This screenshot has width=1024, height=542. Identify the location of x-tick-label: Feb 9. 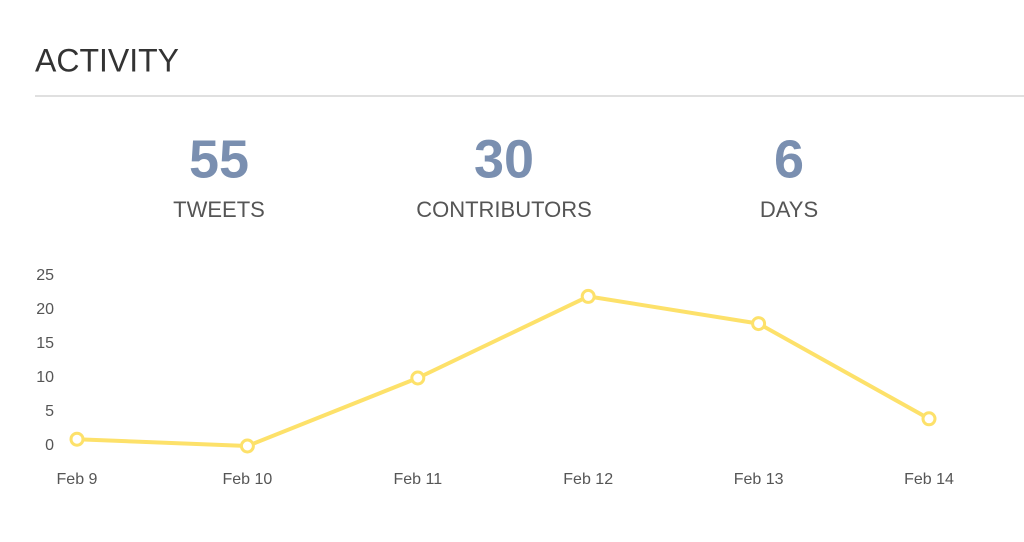
(77, 479).